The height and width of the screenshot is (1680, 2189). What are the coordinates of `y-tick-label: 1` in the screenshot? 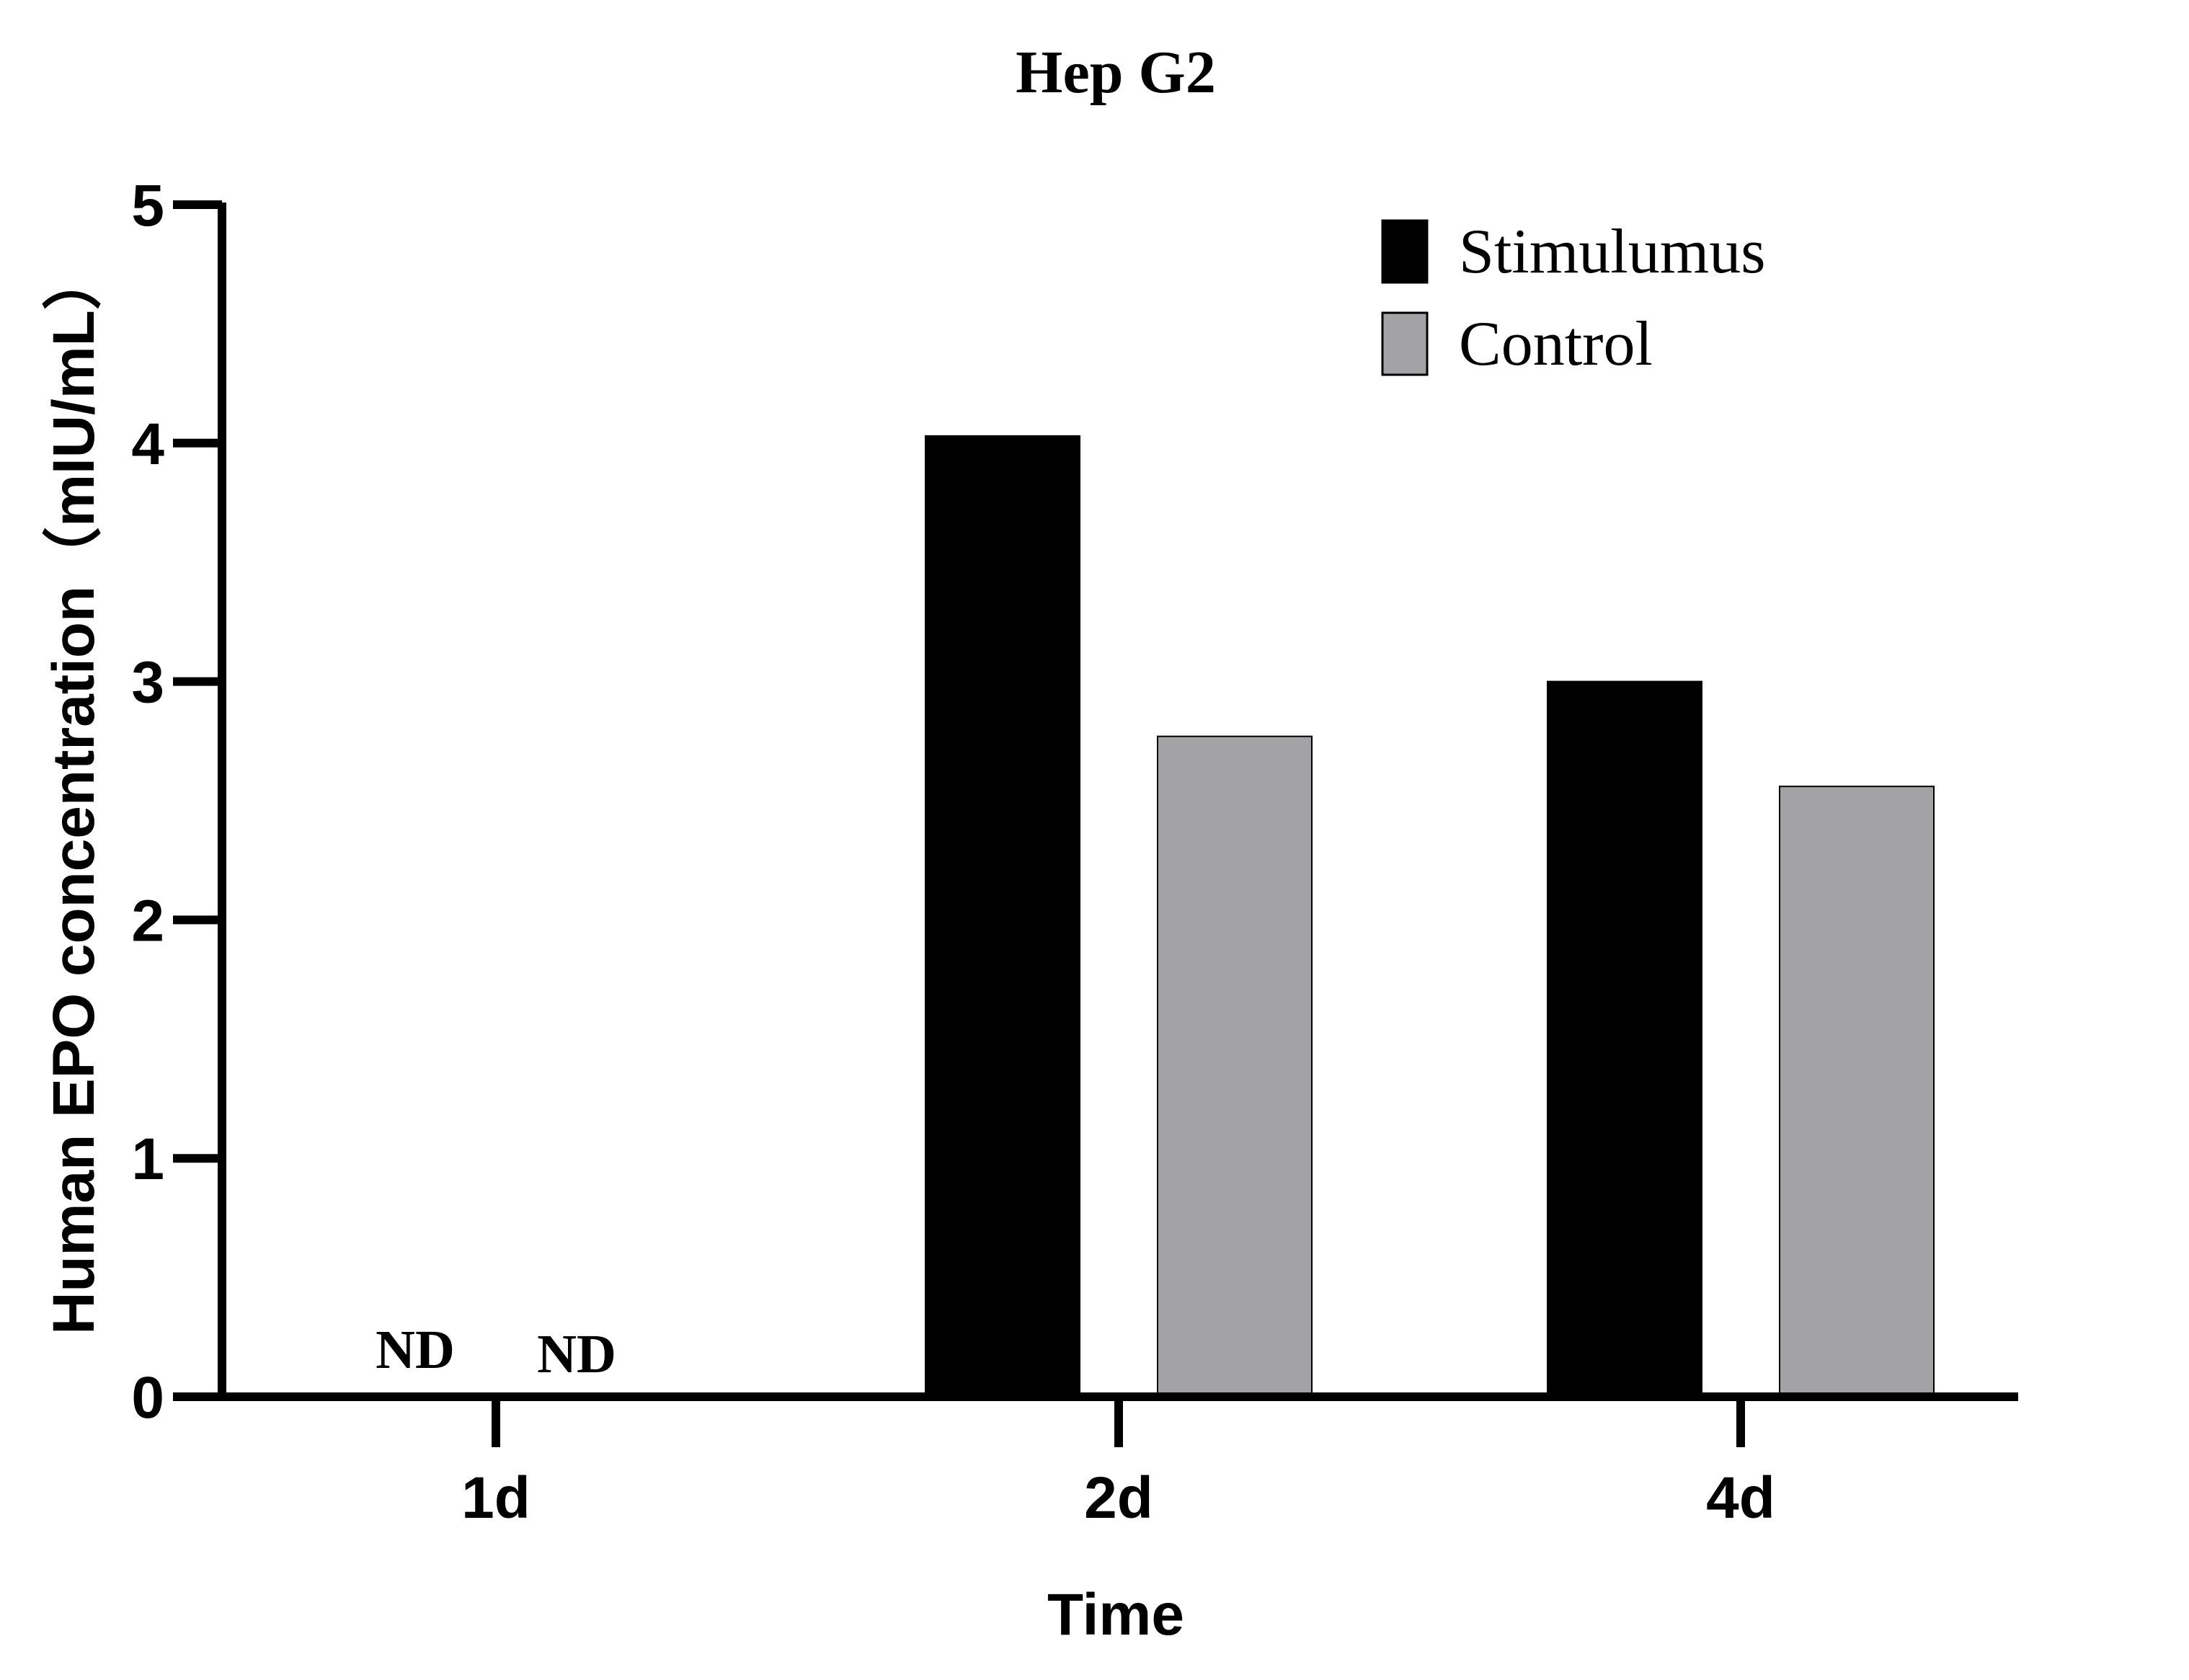 It's located at (147, 1159).